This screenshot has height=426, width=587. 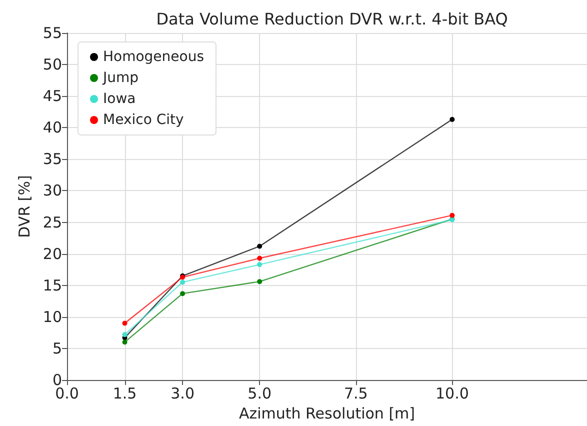 What do you see at coordinates (52, 65) in the screenshot?
I see `y-tick-label: 50` at bounding box center [52, 65].